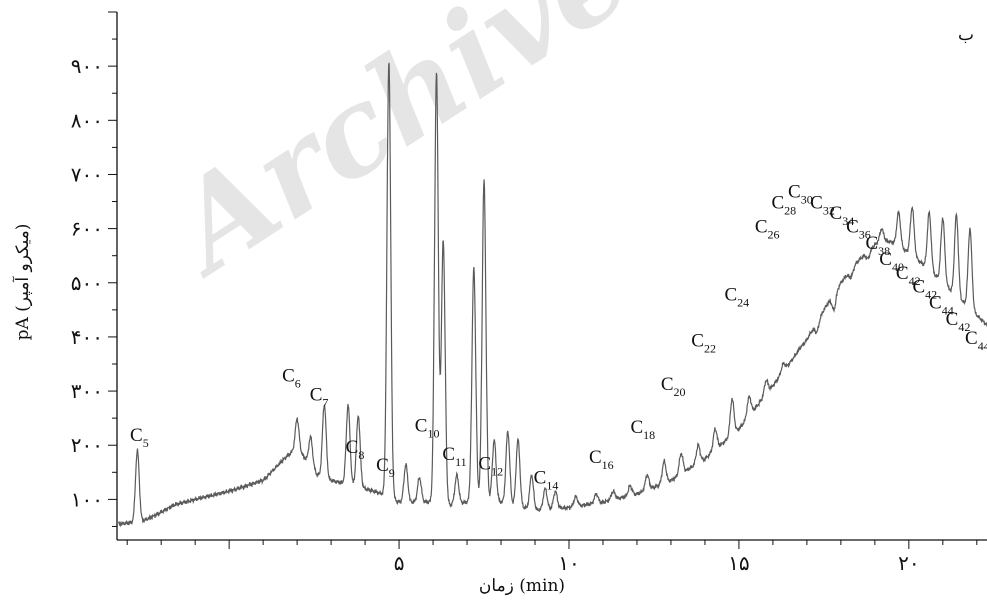 The image size is (987, 601). Describe the element at coordinates (139, 437) in the screenshot. I see `peak-label-C5: C5` at that location.